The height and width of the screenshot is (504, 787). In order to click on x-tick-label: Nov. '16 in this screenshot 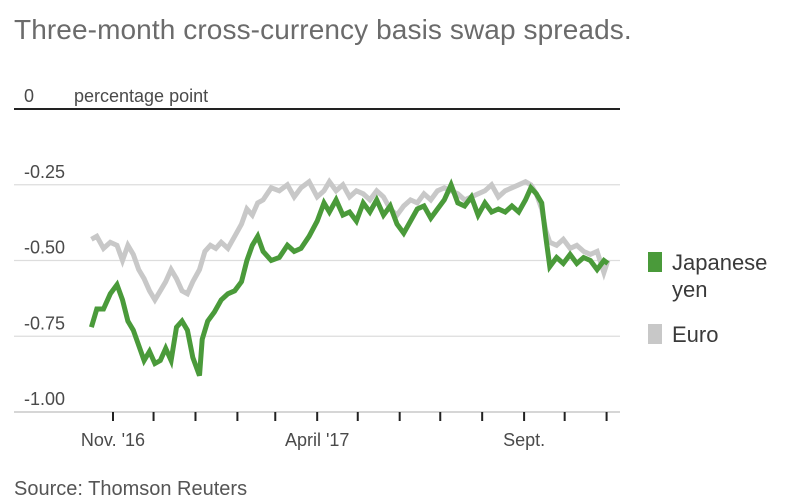, I will do `click(113, 440)`.